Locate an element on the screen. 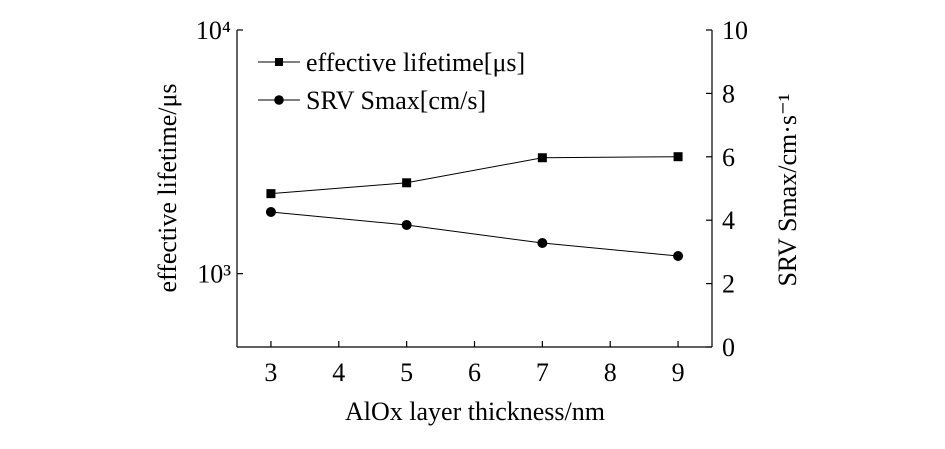 The height and width of the screenshot is (449, 945). left-y-axis-label: effective lifetime/μs is located at coordinates (167, 187).